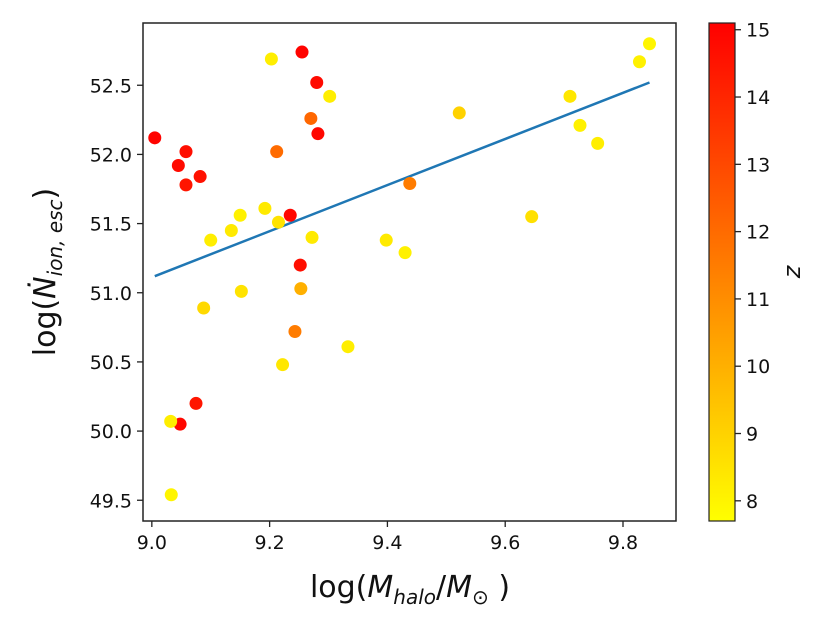 The height and width of the screenshot is (623, 830). Describe the element at coordinates (505, 543) in the screenshot. I see `x-tick-label: 9.6` at that location.